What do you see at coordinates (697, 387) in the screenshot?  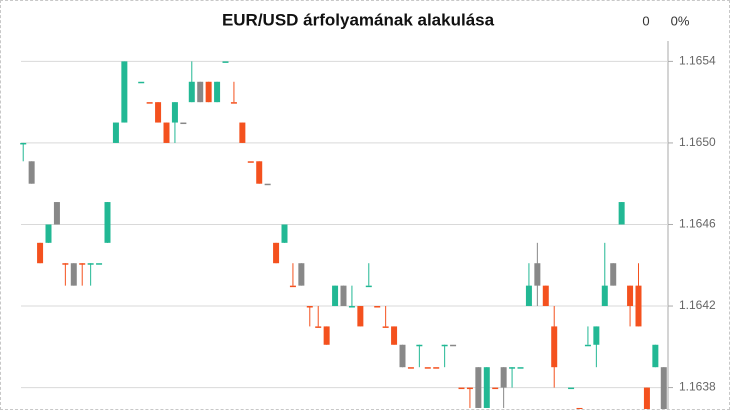 I see `y-tick-label: 1.1638` at bounding box center [697, 387].